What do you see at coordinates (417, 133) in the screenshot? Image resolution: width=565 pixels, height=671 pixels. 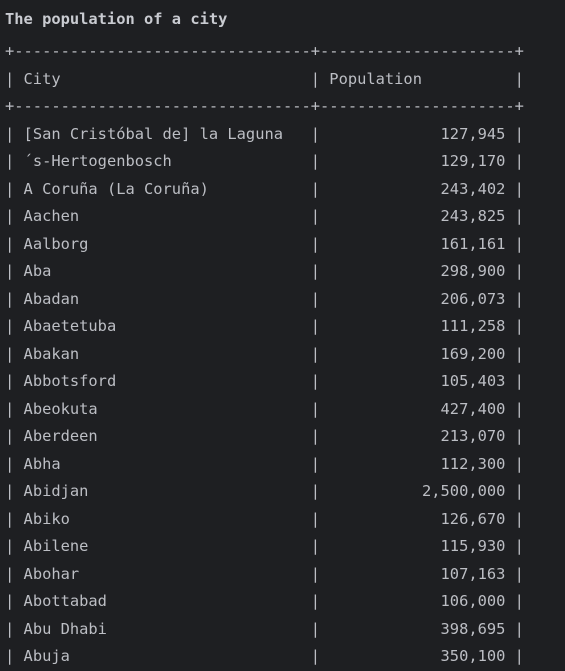 I see `cell-population: 127,945` at bounding box center [417, 133].